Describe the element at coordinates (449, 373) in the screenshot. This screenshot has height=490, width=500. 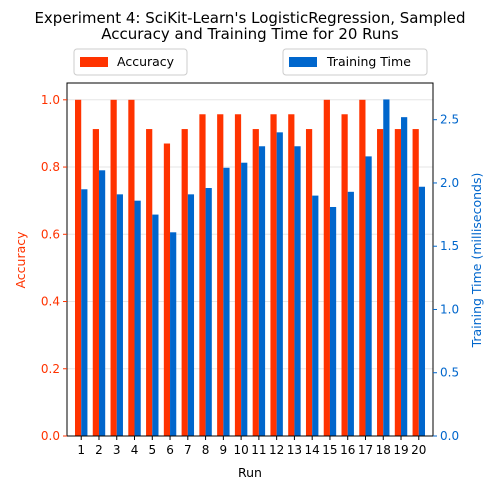
I see `right-y-tick-label: 0.5` at that location.